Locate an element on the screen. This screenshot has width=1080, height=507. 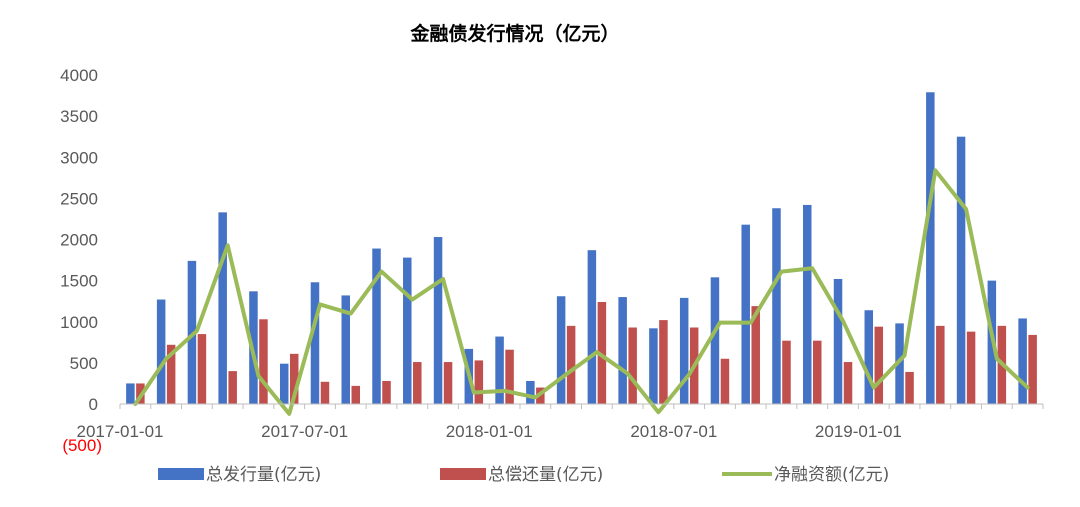
legend: 总发行量(亿元) 总偿还量(亿元) 净融资额(亿元) is located at coordinates (523, 475).